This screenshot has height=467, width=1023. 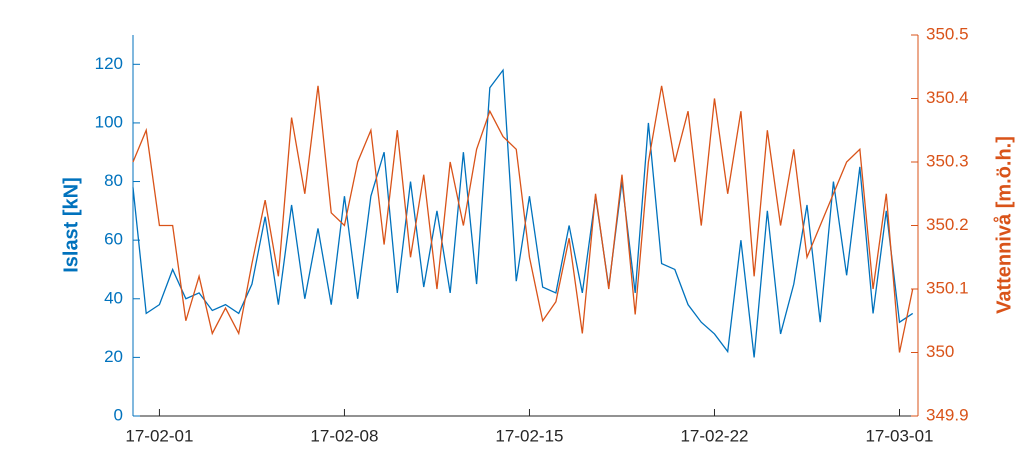 What do you see at coordinates (113, 180) in the screenshot?
I see `y-tick-label: 80` at bounding box center [113, 180].